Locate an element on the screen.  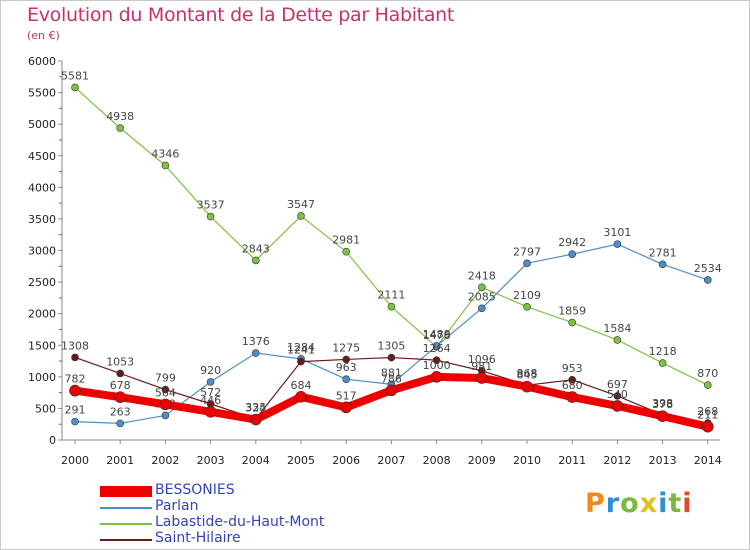
data-label-parlan: 1376 is located at coordinates (256, 341).